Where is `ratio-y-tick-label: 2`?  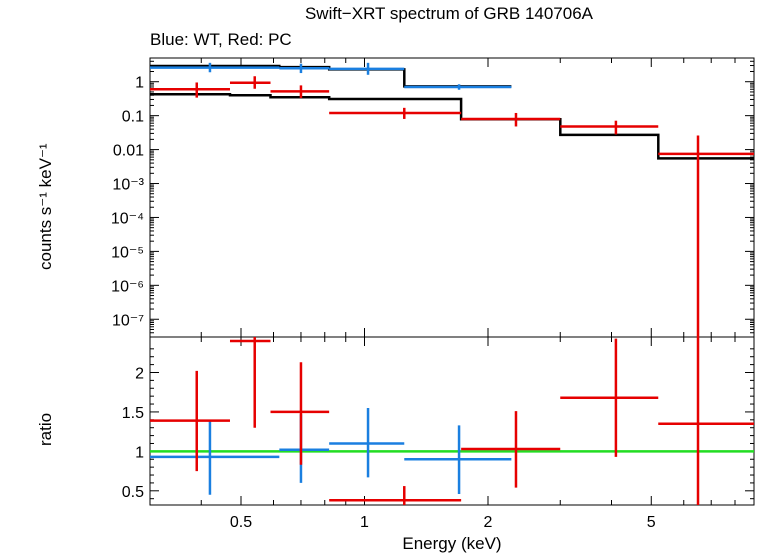
ratio-y-tick-label: 2 is located at coordinates (139, 373).